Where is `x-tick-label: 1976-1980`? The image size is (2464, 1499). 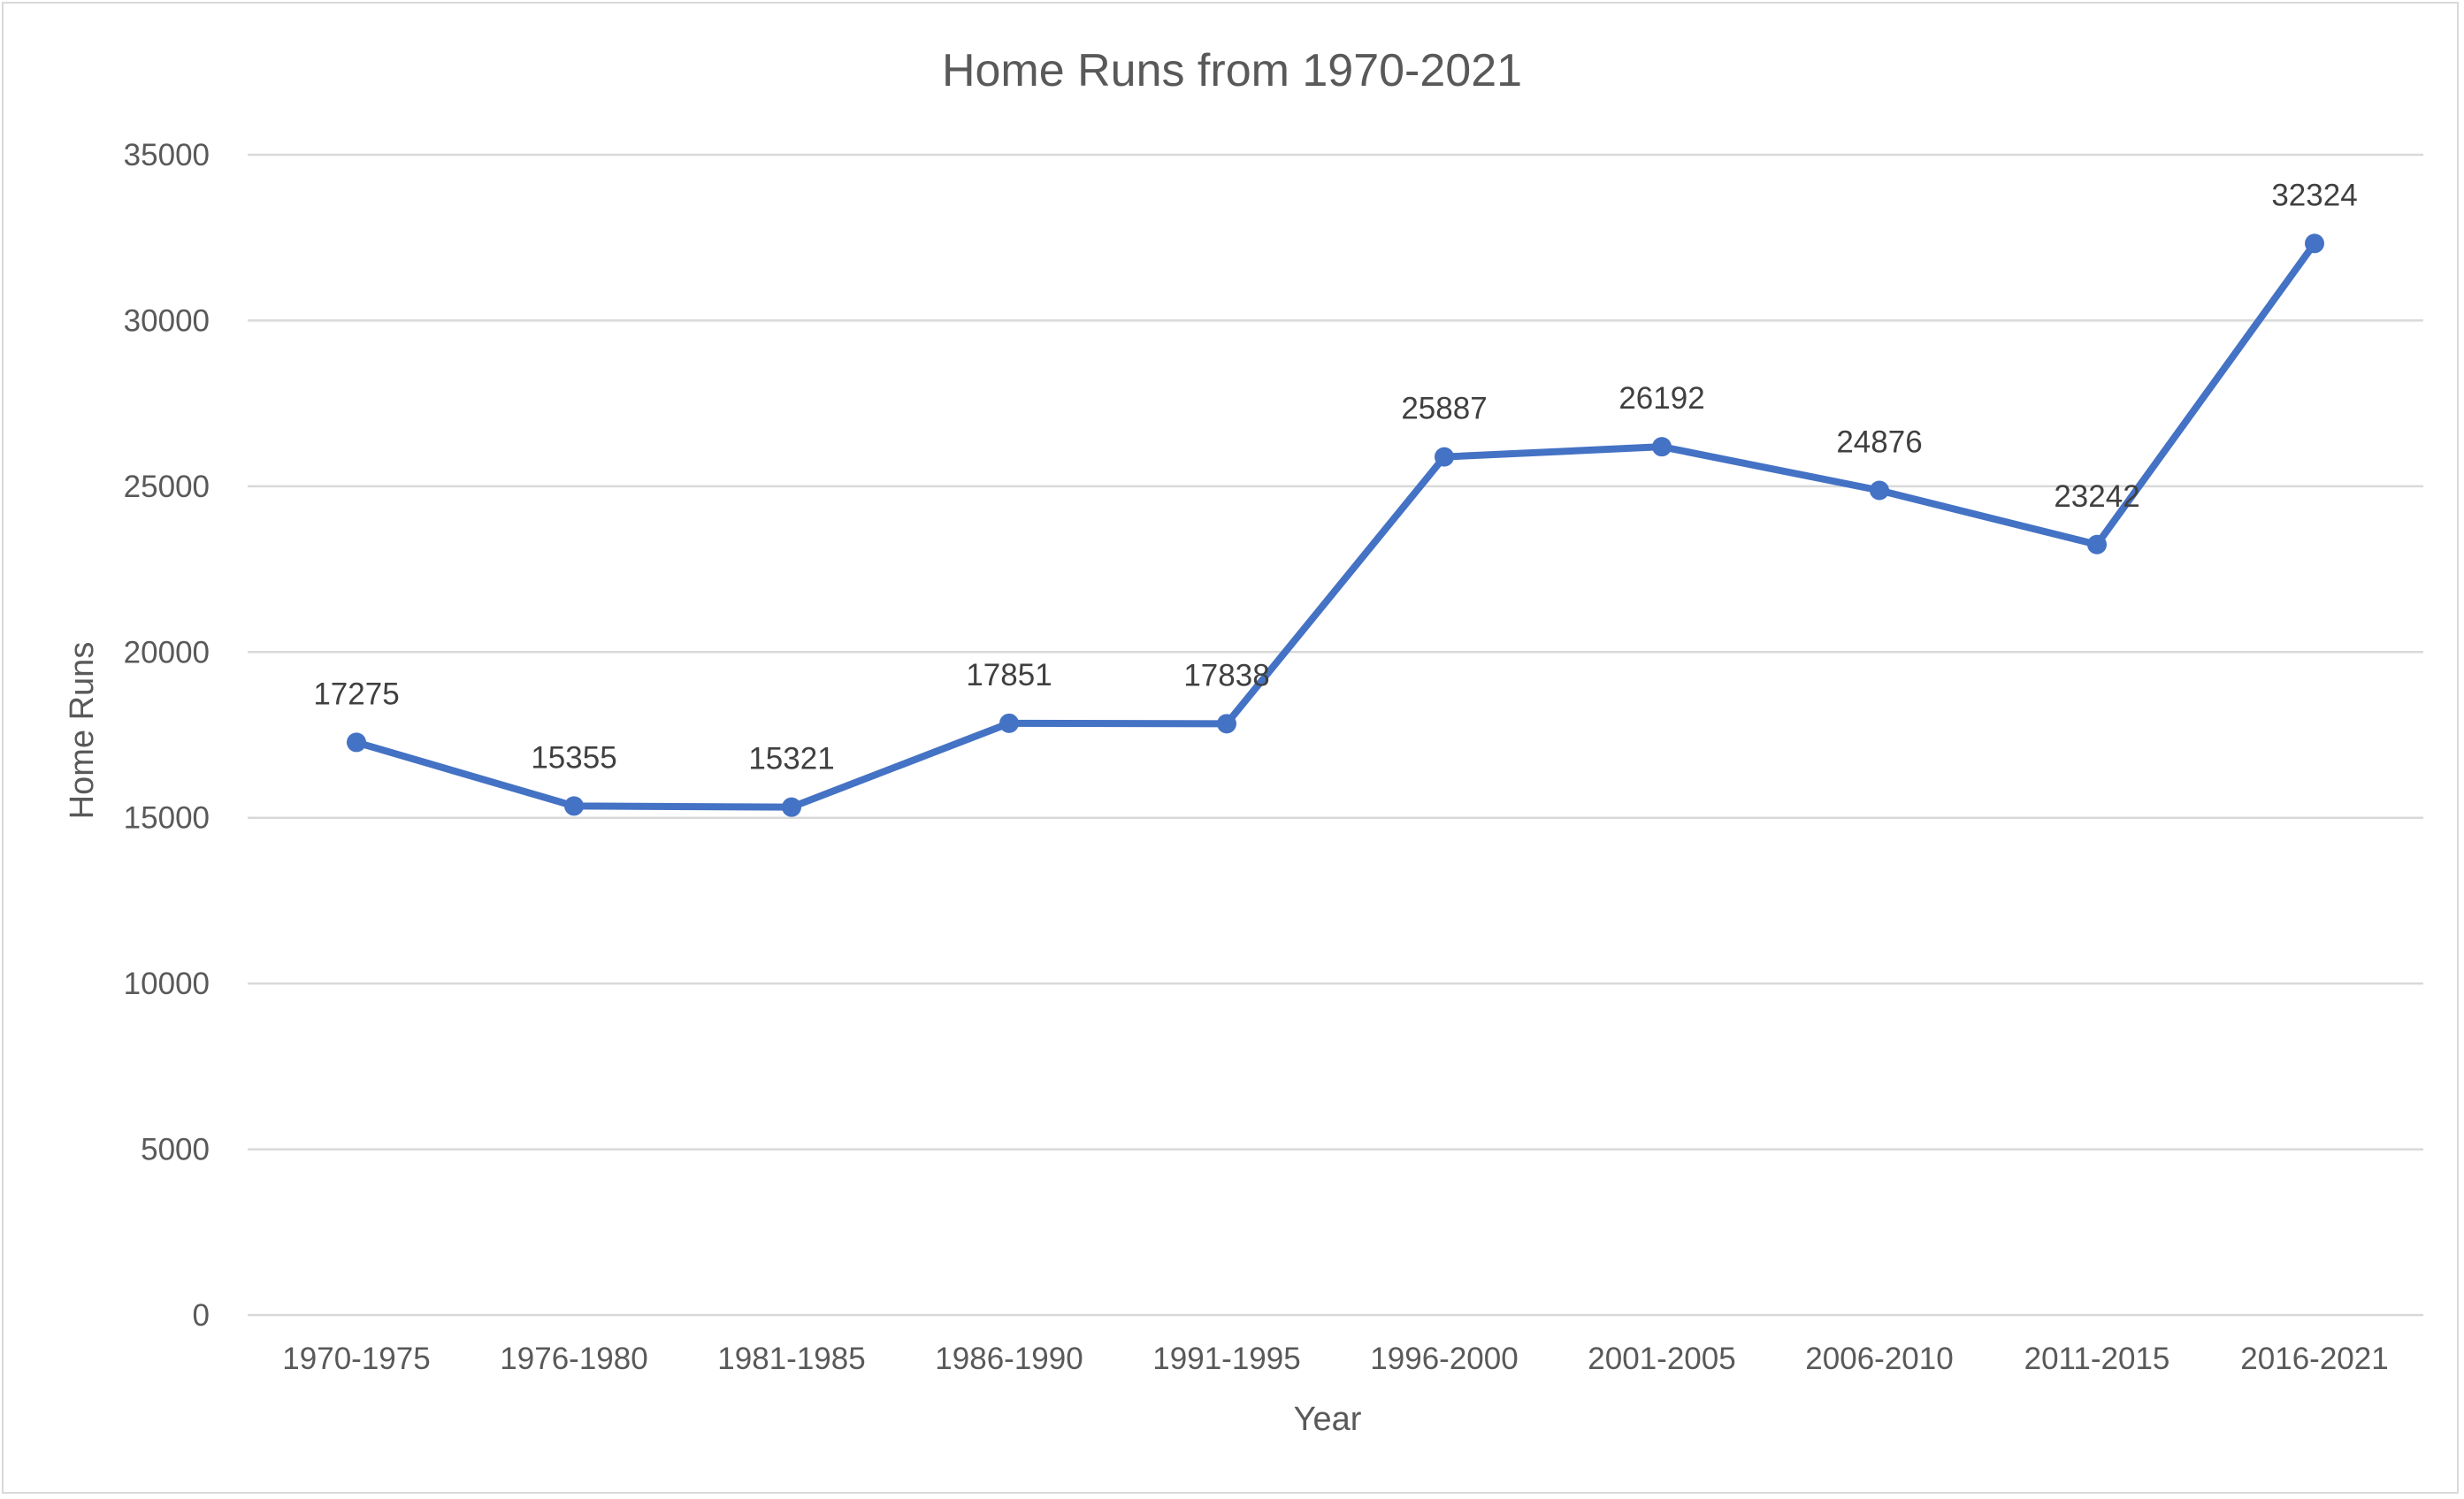
x-tick-label: 1976-1980 is located at coordinates (573, 1359).